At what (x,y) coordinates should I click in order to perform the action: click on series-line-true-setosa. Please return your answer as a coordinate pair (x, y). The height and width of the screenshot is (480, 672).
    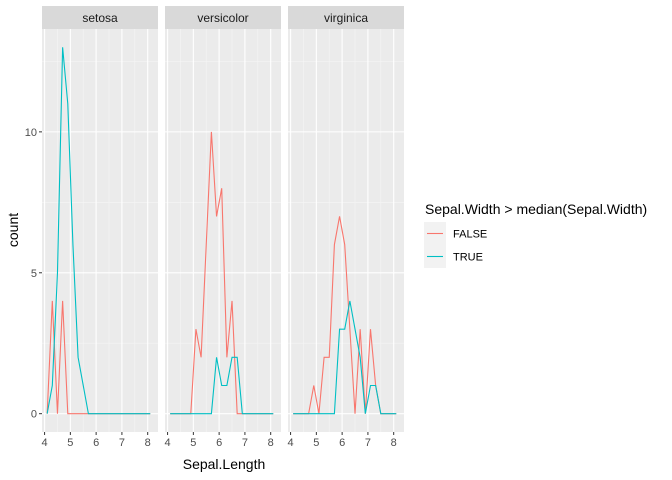
    Looking at the image, I should click on (98, 231).